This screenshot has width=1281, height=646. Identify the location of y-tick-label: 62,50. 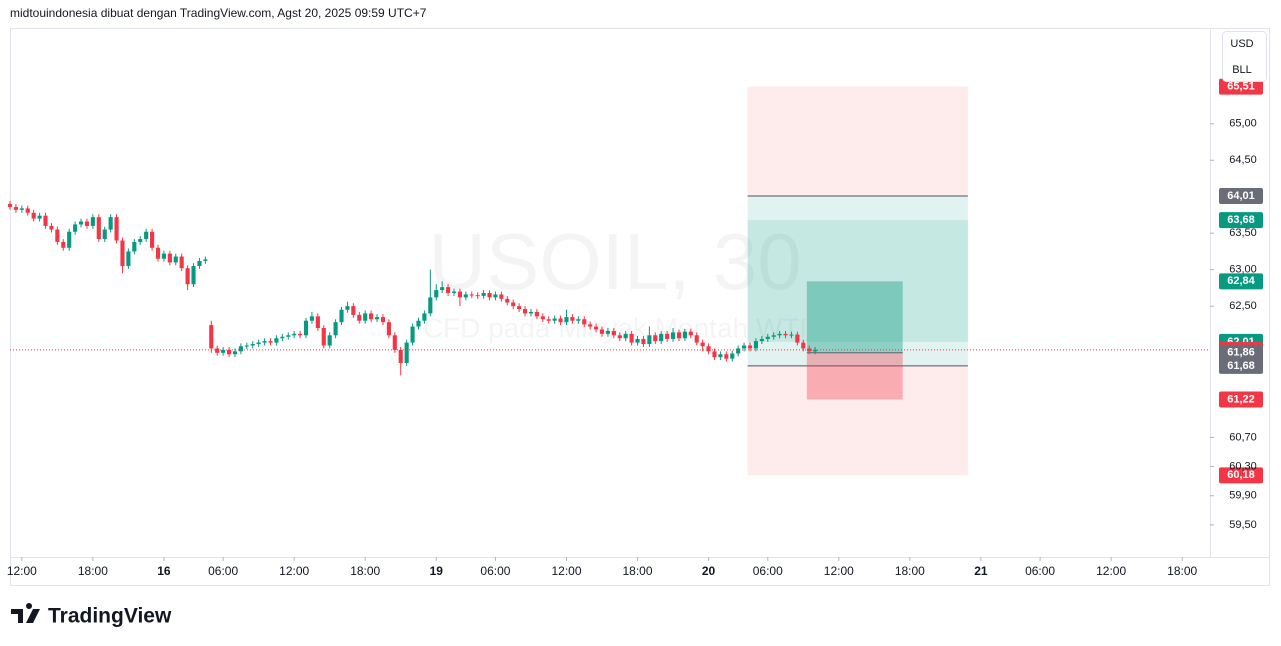
(1243, 306).